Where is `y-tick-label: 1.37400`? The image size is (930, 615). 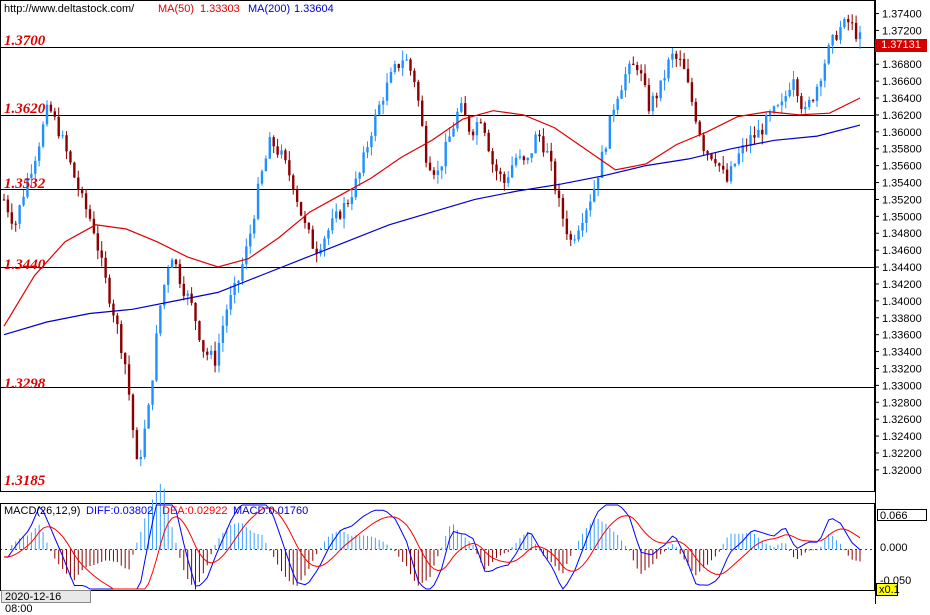
y-tick-label: 1.37400 is located at coordinates (902, 15).